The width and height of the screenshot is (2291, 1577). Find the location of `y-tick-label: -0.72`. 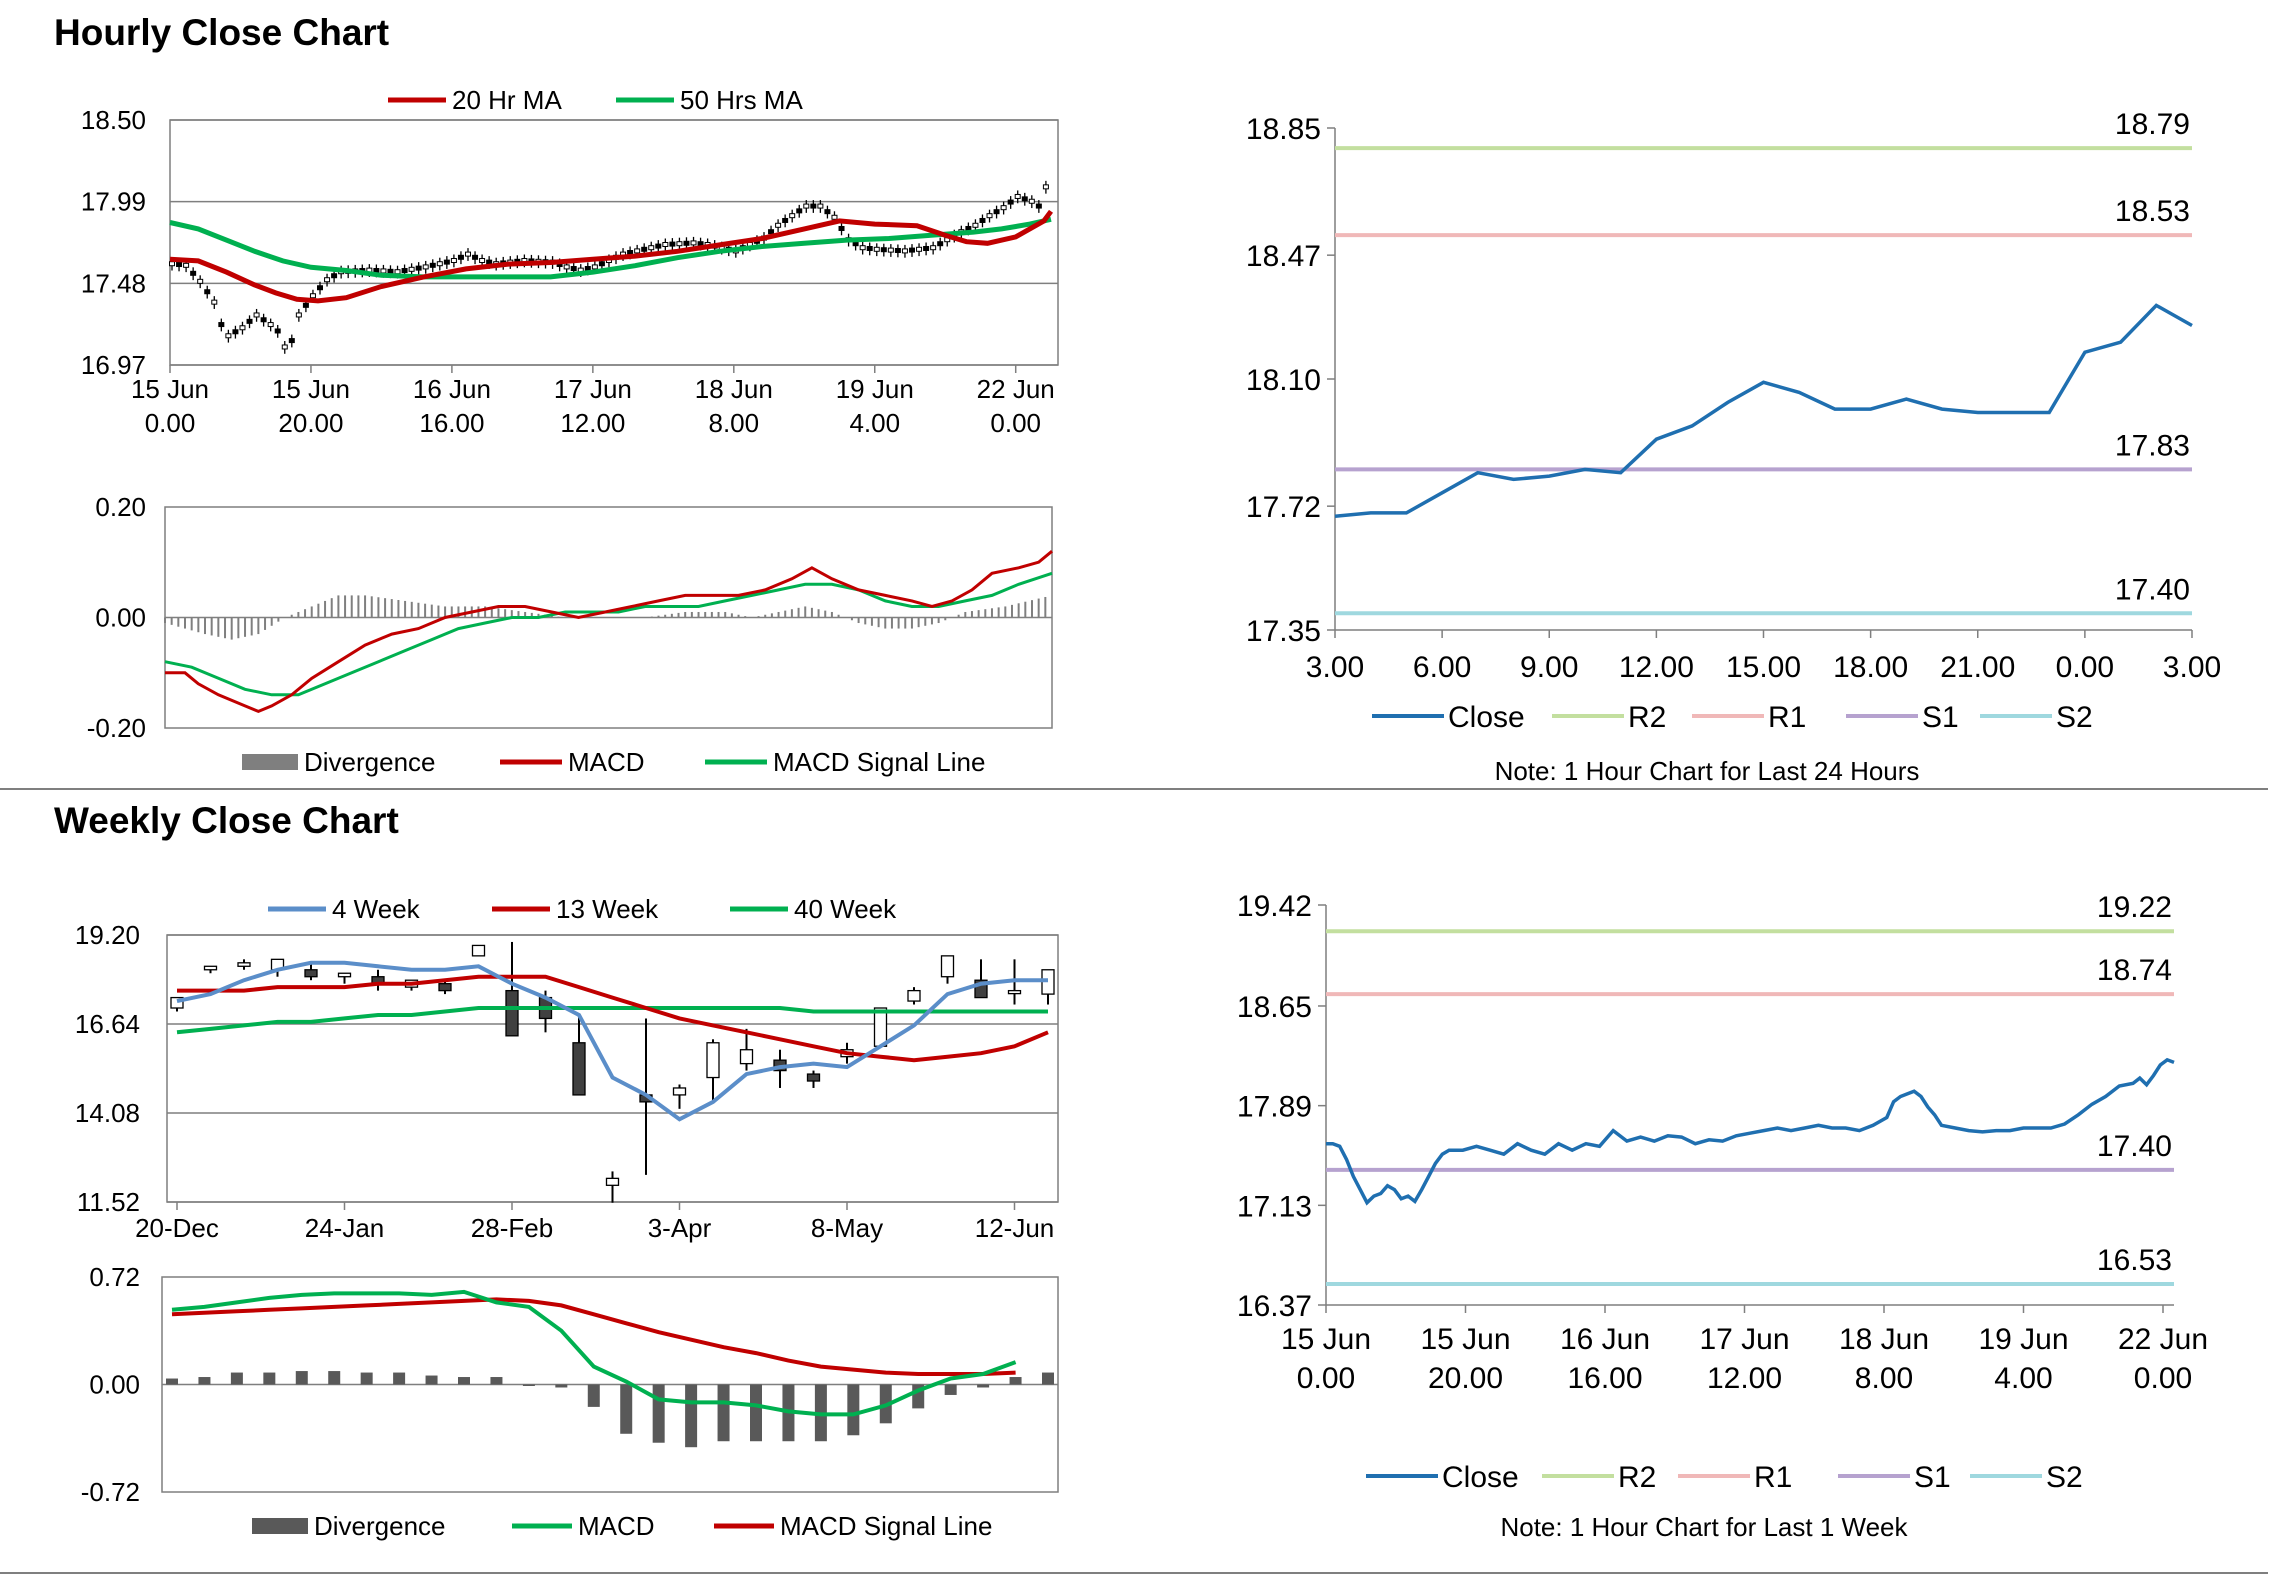

y-tick-label: -0.72 is located at coordinates (110, 1492).